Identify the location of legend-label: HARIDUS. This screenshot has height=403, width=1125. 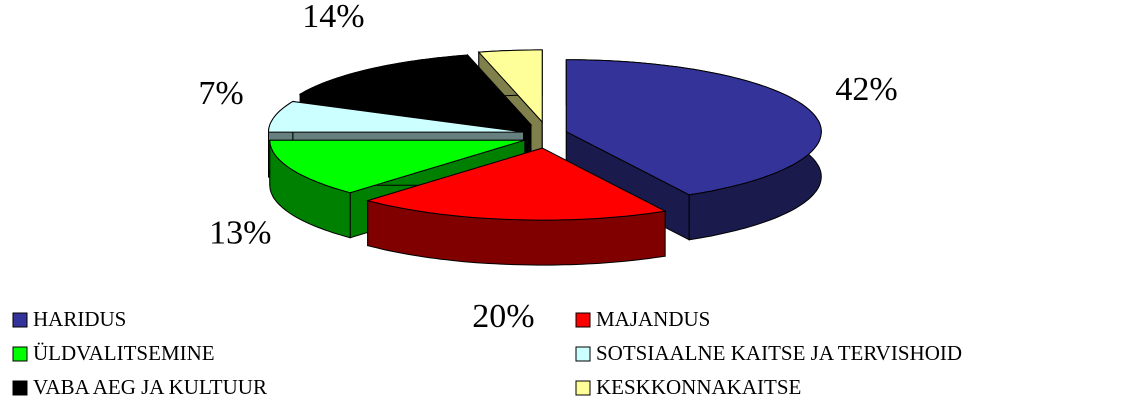
(79, 319).